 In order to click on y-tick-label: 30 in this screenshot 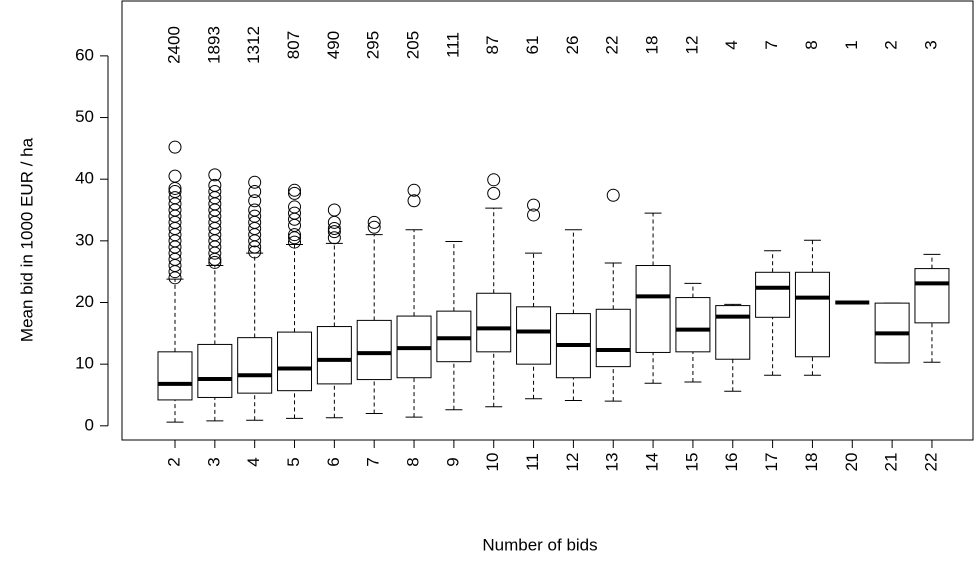, I will do `click(84, 239)`.